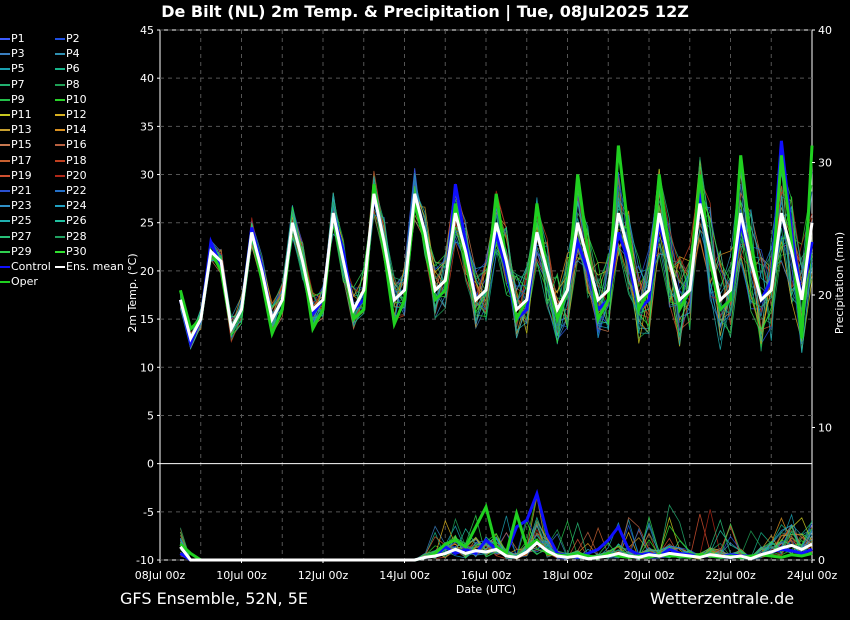  I want to click on y2-tick-label: 40, so click(825, 30).